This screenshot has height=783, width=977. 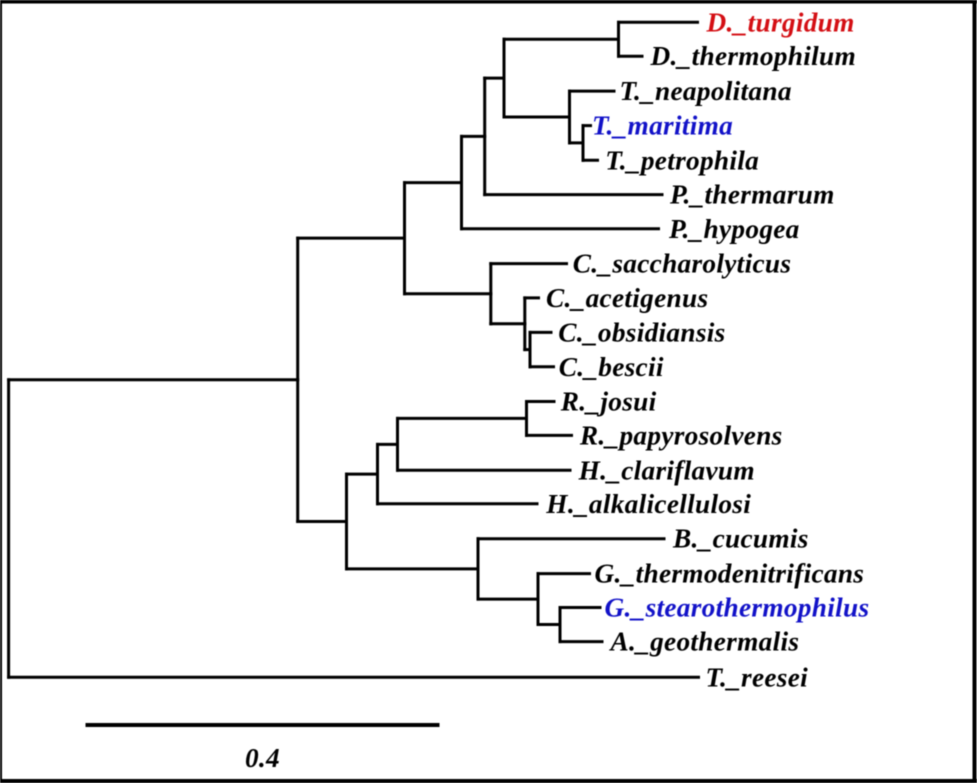 I want to click on svg-text: C._saccharolyticus, so click(x=682, y=264).